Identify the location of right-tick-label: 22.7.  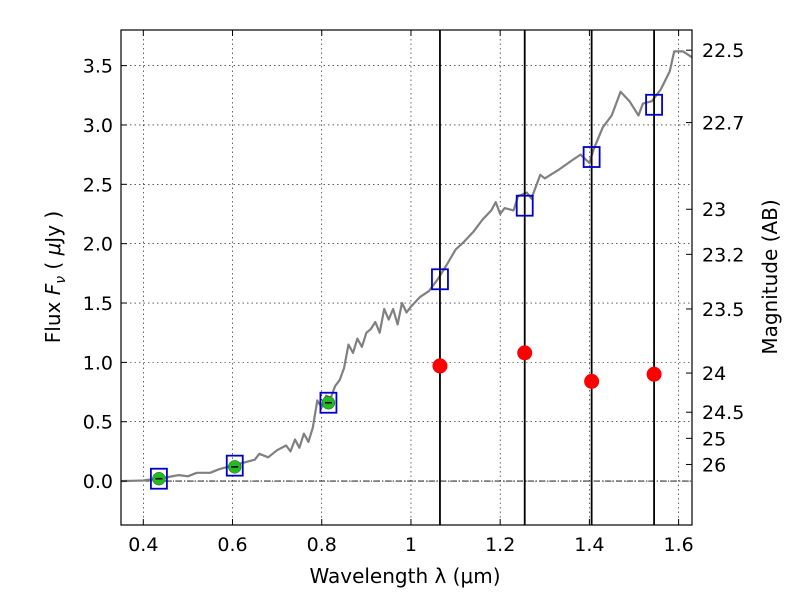
(723, 124).